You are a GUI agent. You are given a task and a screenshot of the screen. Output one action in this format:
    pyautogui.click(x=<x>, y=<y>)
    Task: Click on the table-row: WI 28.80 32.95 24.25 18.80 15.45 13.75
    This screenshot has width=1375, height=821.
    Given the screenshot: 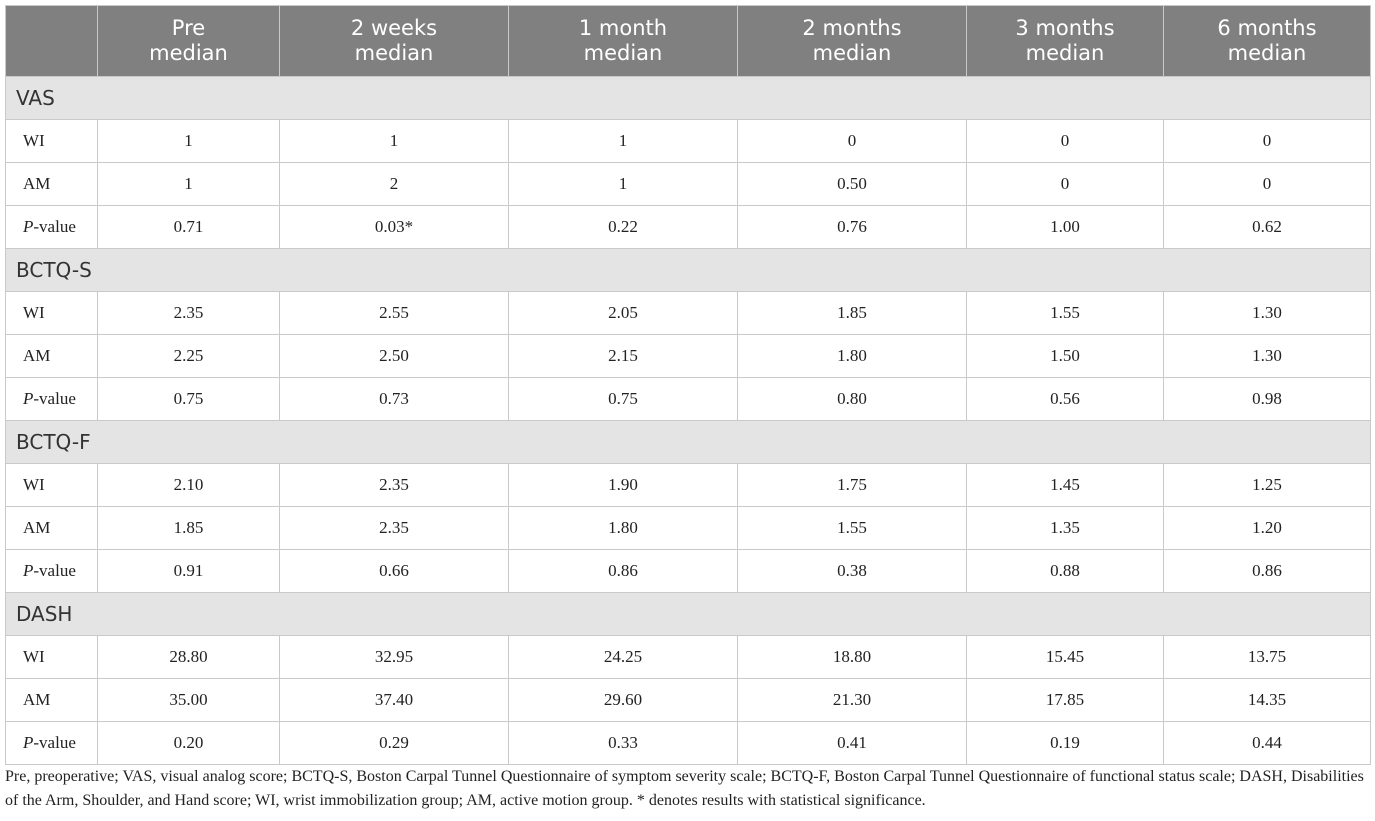 What is the action you would take?
    pyautogui.click(x=688, y=657)
    